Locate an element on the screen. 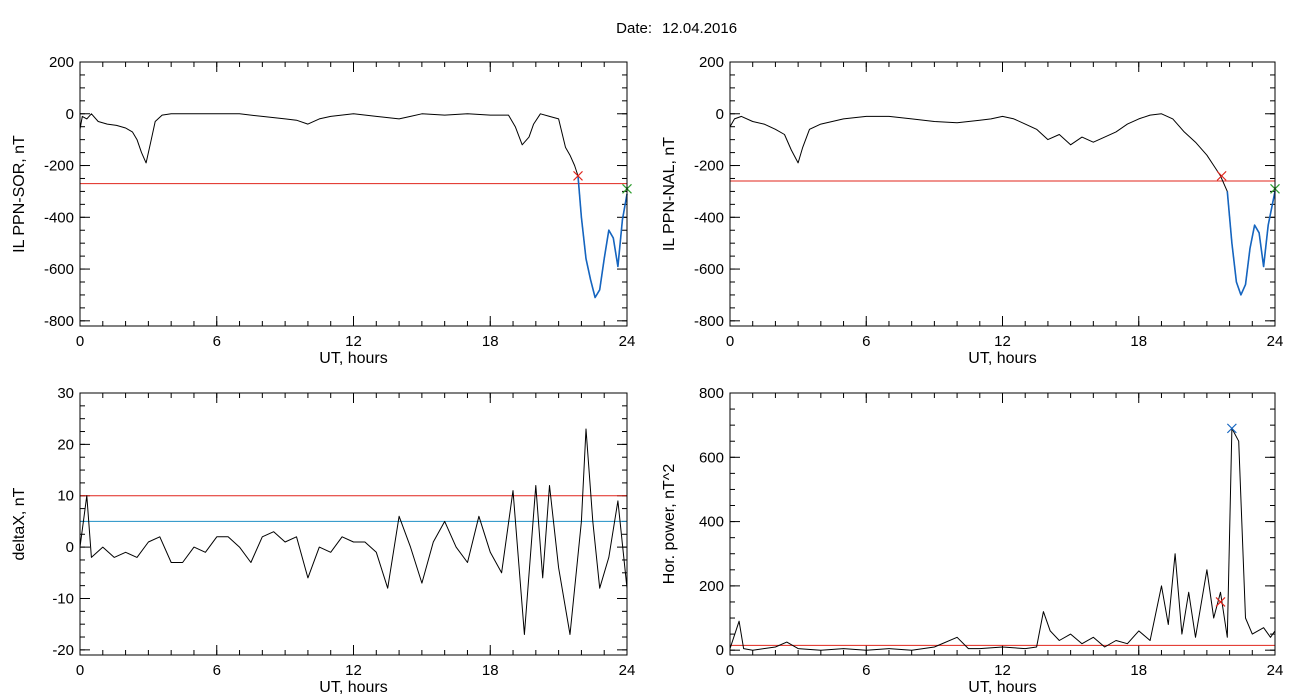 The height and width of the screenshot is (700, 1300). y-tick-label: 800 is located at coordinates (711, 393).